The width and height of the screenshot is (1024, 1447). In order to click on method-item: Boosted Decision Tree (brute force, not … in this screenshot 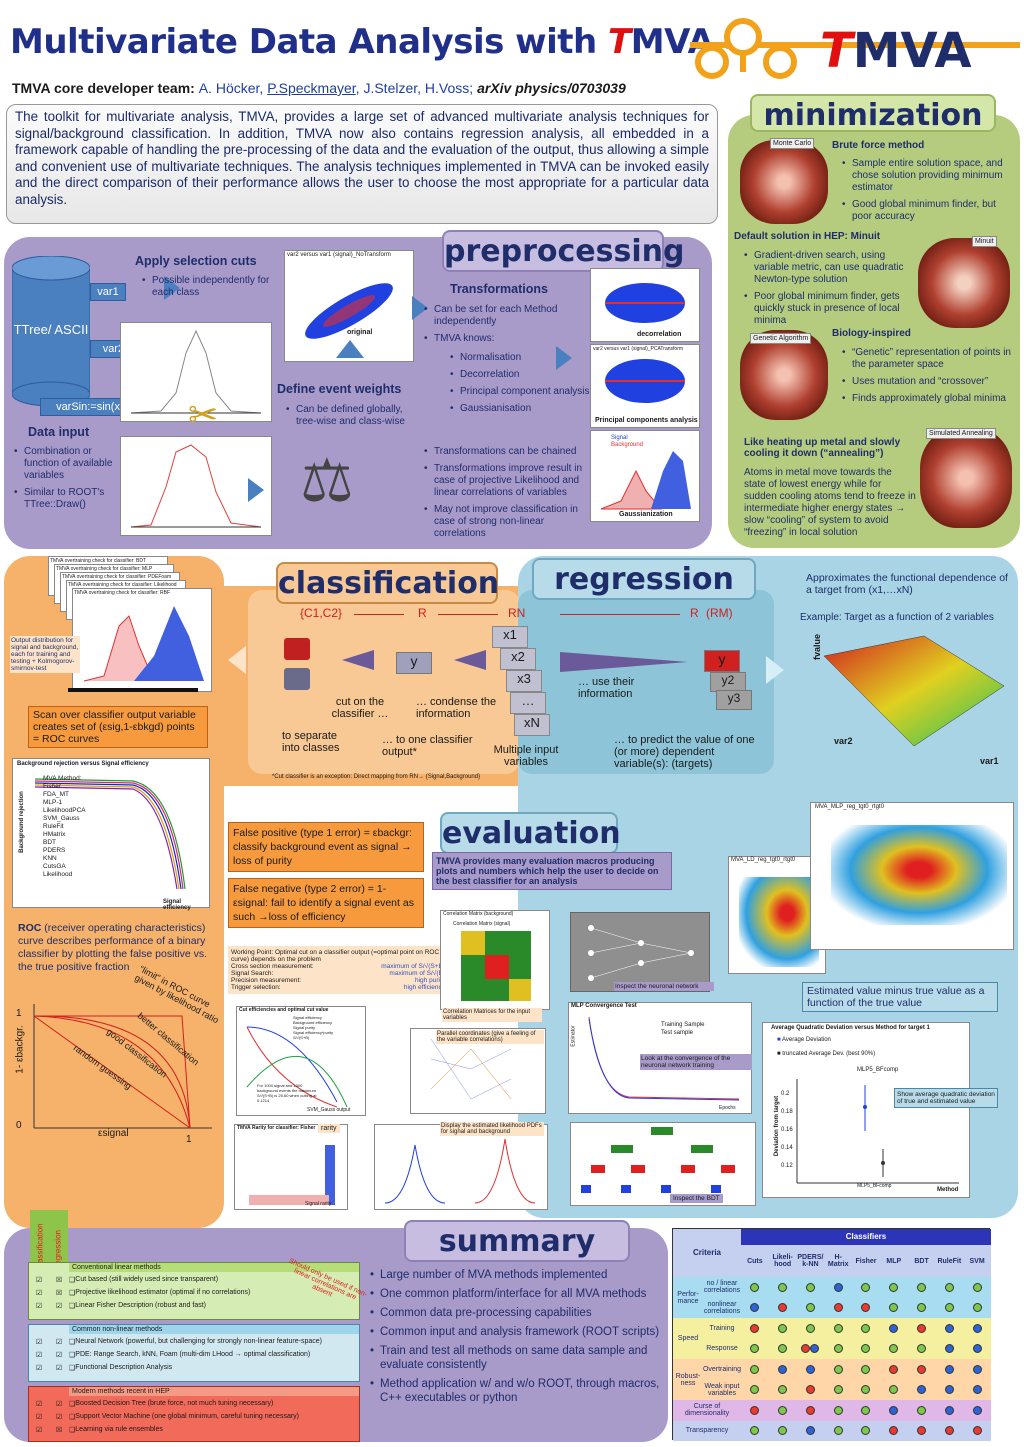, I will do `click(174, 1403)`.